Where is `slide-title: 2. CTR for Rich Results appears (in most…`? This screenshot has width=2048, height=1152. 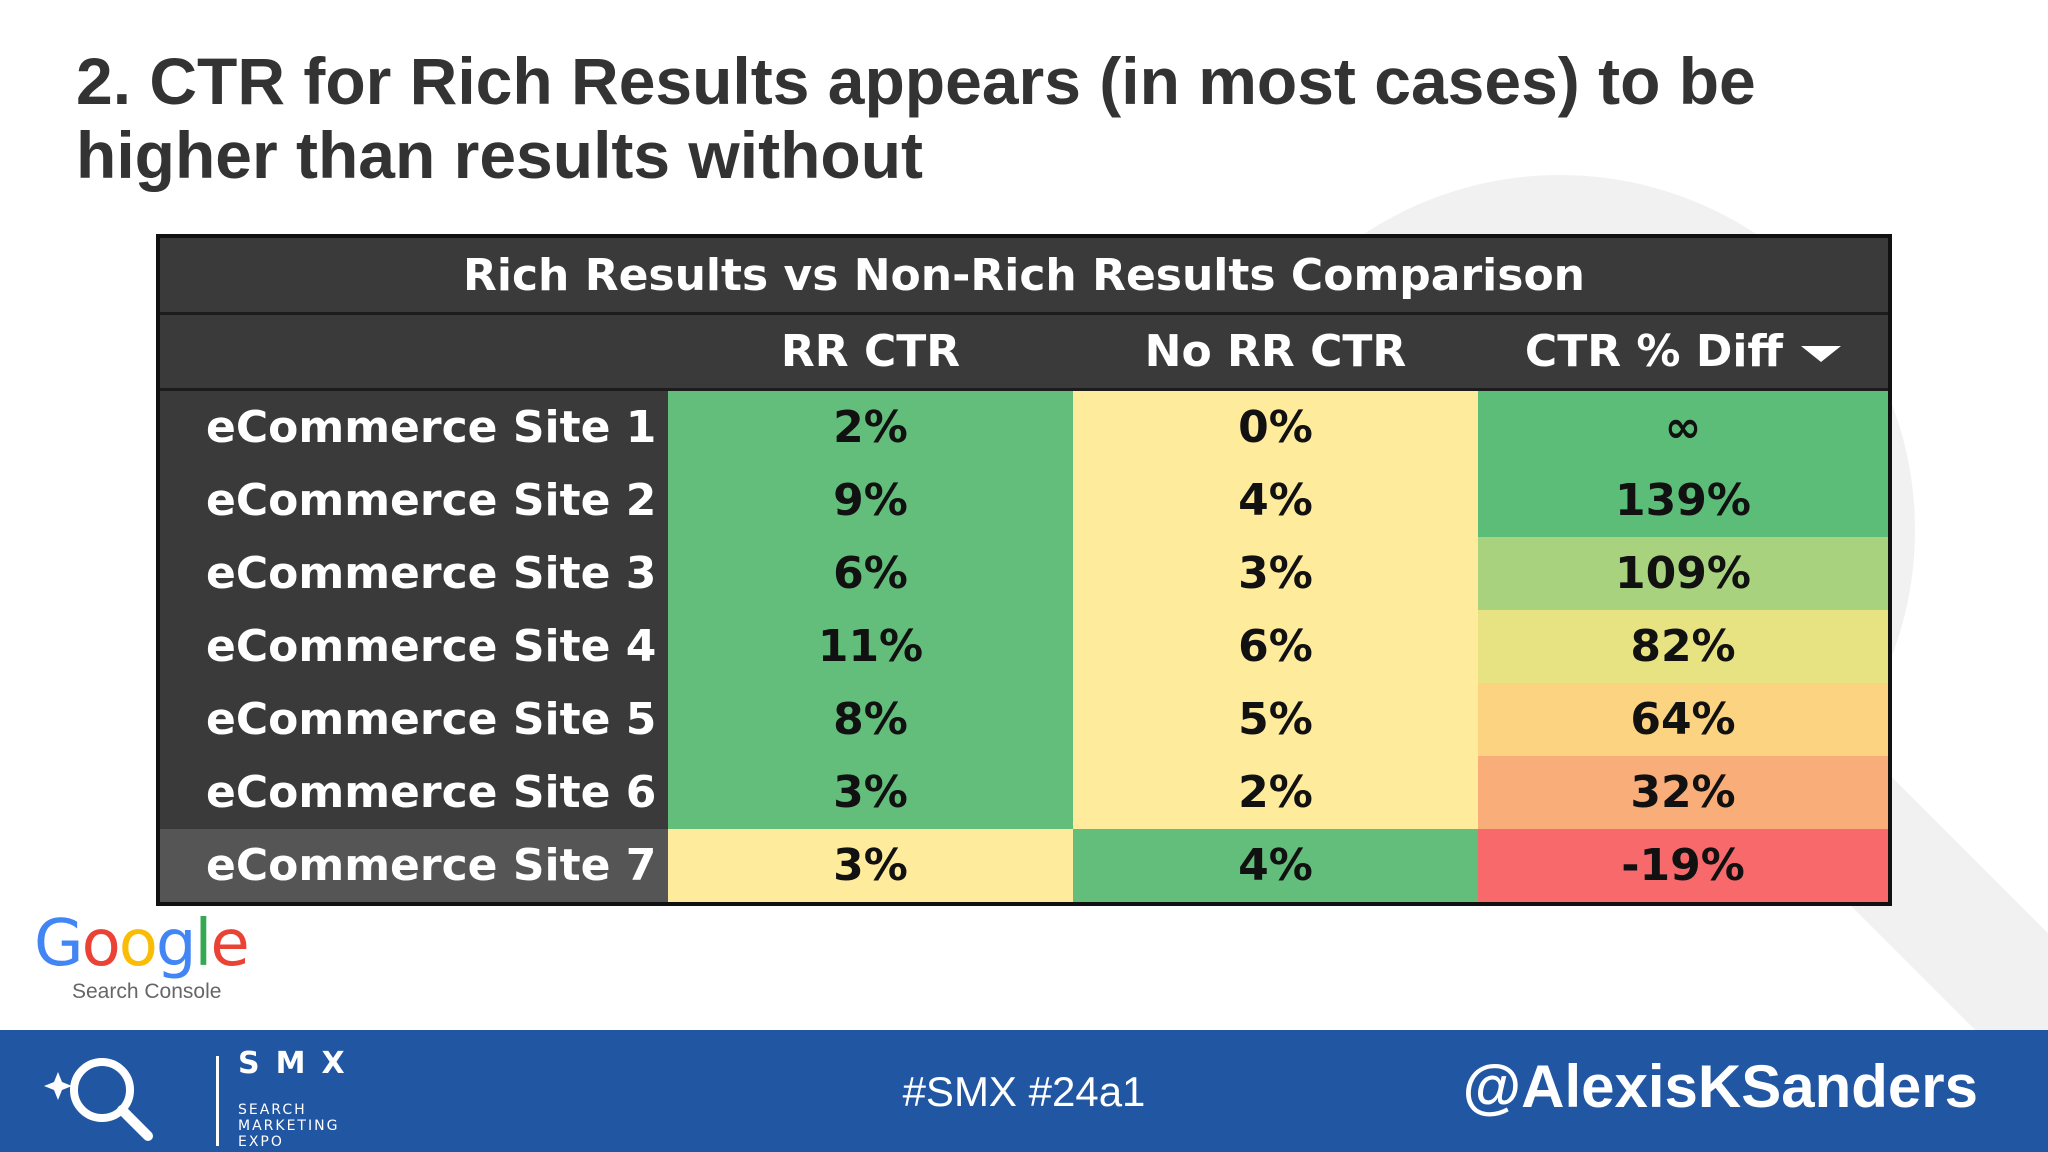
slide-title: 2. CTR for Rich Results appears (in most… is located at coordinates (916, 118).